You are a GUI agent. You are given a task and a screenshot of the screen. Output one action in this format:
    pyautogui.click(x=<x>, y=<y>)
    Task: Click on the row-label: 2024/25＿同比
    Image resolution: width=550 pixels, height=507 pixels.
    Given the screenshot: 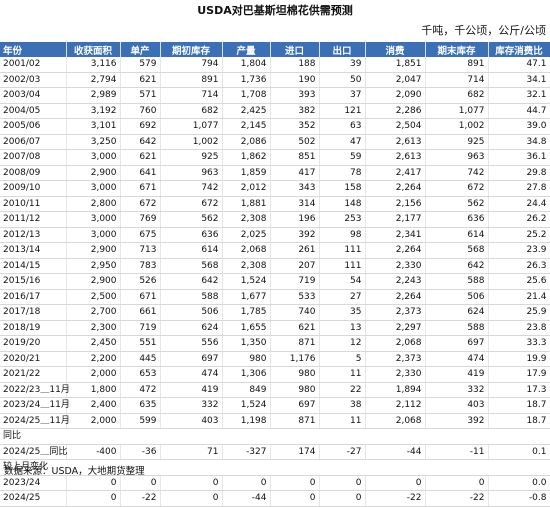 What is the action you would take?
    pyautogui.click(x=33, y=452)
    